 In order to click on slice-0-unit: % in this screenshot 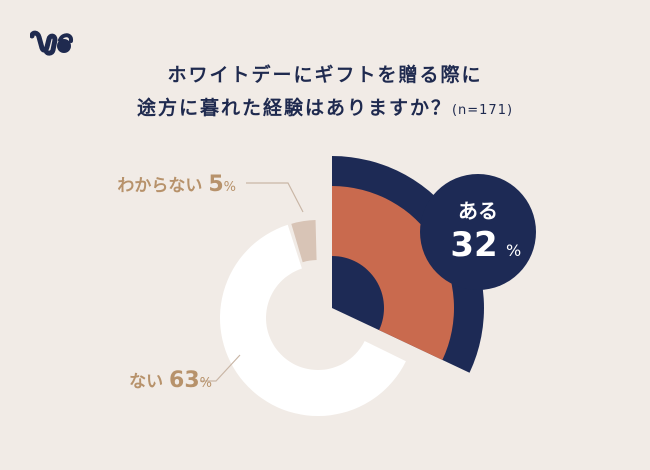, I will do `click(513, 250)`.